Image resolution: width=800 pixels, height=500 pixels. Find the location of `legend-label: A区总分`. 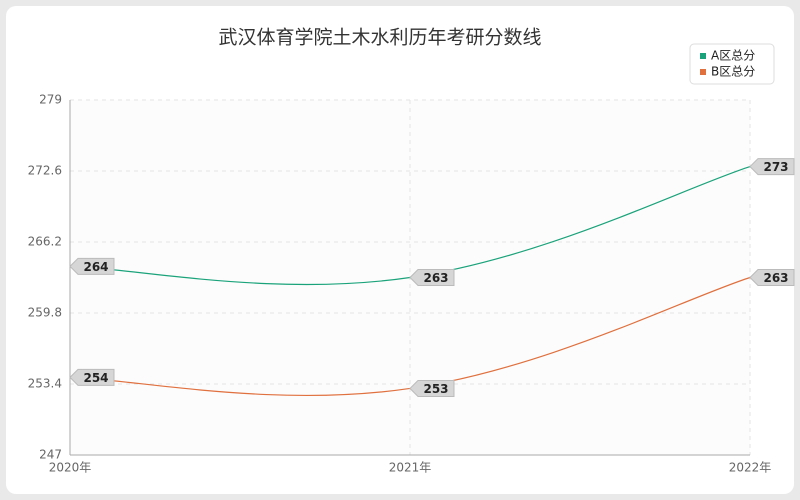

legend-label: A区总分 is located at coordinates (733, 56).